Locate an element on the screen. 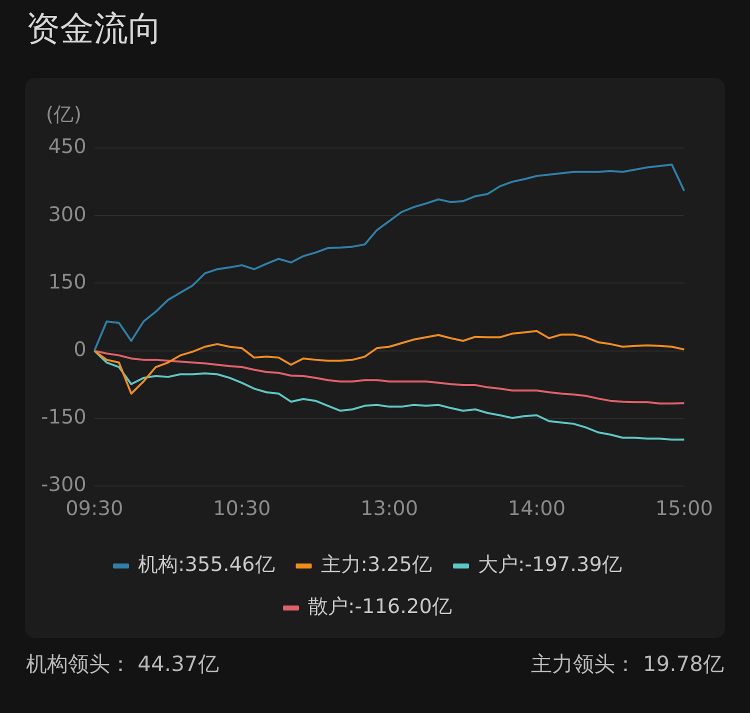 Image resolution: width=750 pixels, height=713 pixels. legend-label: 机构:355.46亿 is located at coordinates (206, 564).